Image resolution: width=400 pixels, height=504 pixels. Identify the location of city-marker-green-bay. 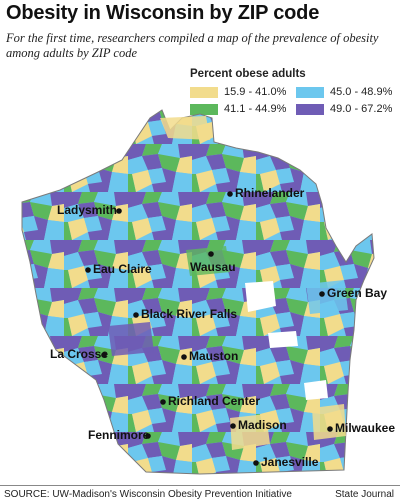
(322, 294).